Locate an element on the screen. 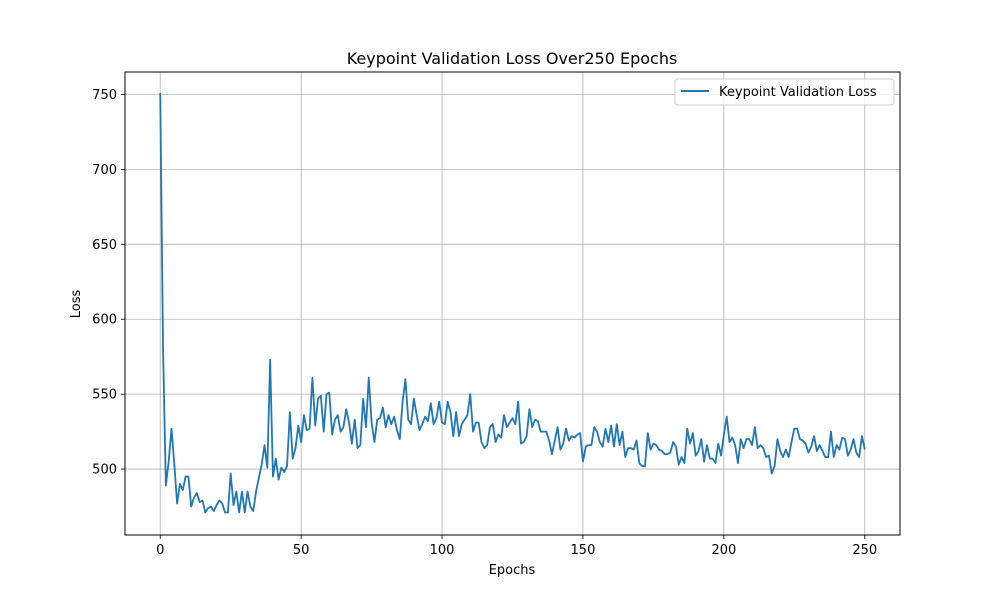 The width and height of the screenshot is (1000, 600). legend: Keypoint Validation Loss is located at coordinates (784, 92).